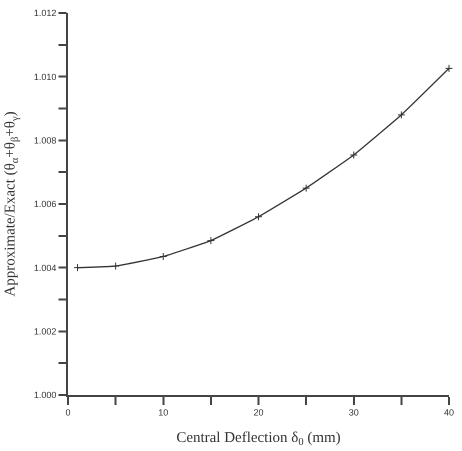 The height and width of the screenshot is (451, 462). What do you see at coordinates (449, 413) in the screenshot?
I see `x-tick-label: 40` at bounding box center [449, 413].